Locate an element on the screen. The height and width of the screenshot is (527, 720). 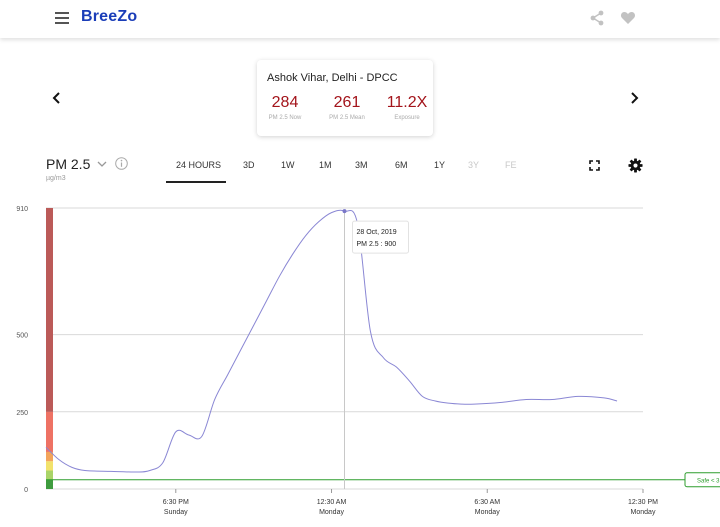
tooltip-value: PM 2.5 : 900 is located at coordinates (377, 244).